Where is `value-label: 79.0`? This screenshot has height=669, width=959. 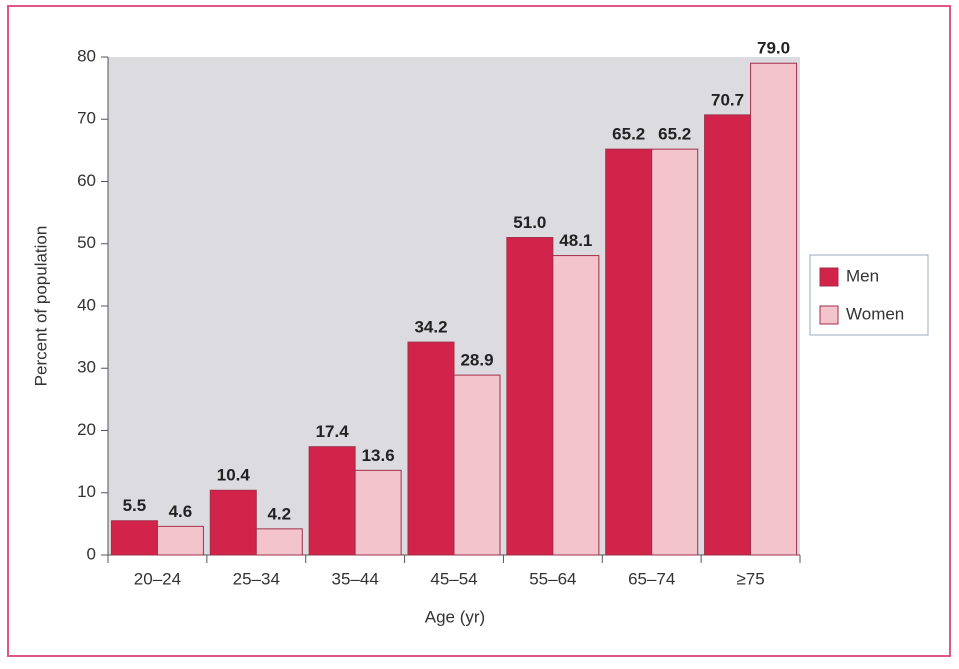 value-label: 79.0 is located at coordinates (773, 48).